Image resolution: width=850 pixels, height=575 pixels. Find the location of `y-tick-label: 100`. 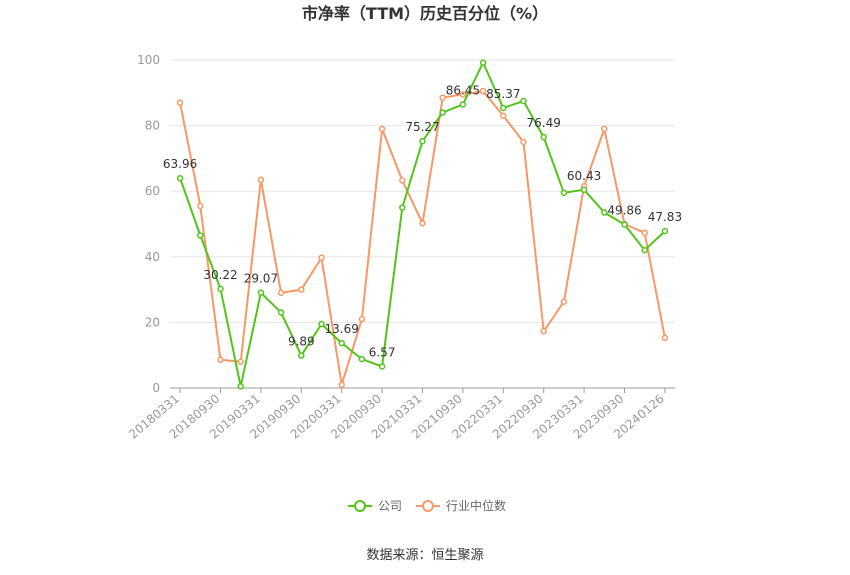

y-tick-label: 100 is located at coordinates (148, 60).